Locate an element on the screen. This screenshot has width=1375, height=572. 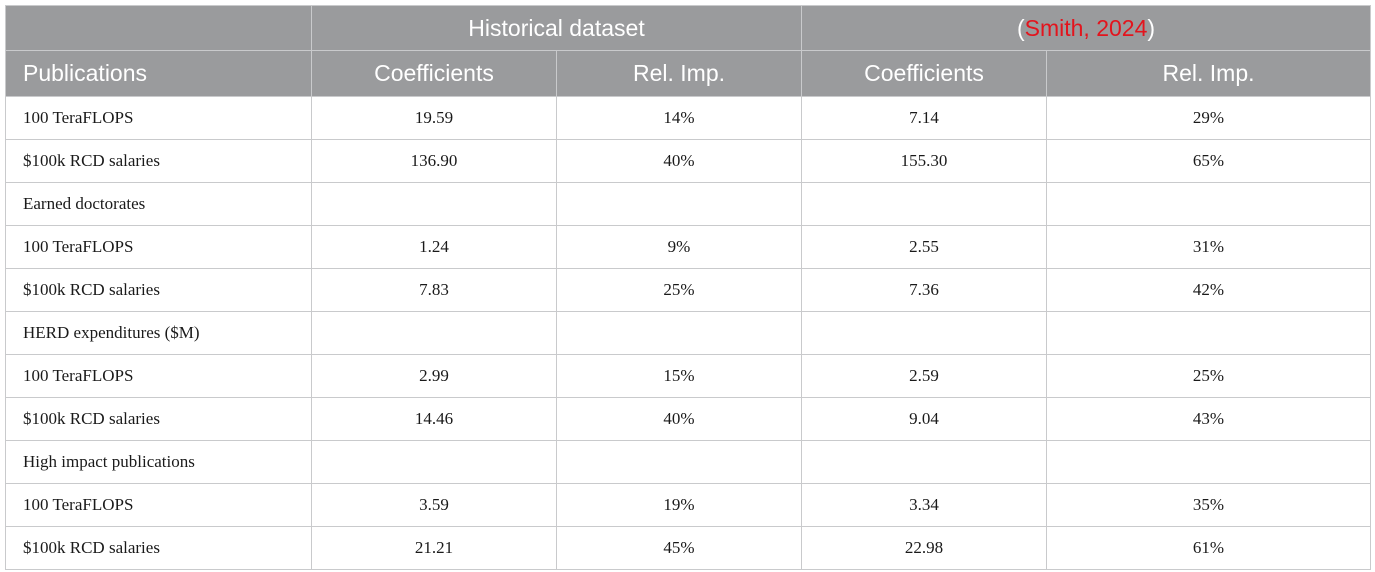
table-section-row: HERD expenditures ($M) is located at coordinates (688, 333).